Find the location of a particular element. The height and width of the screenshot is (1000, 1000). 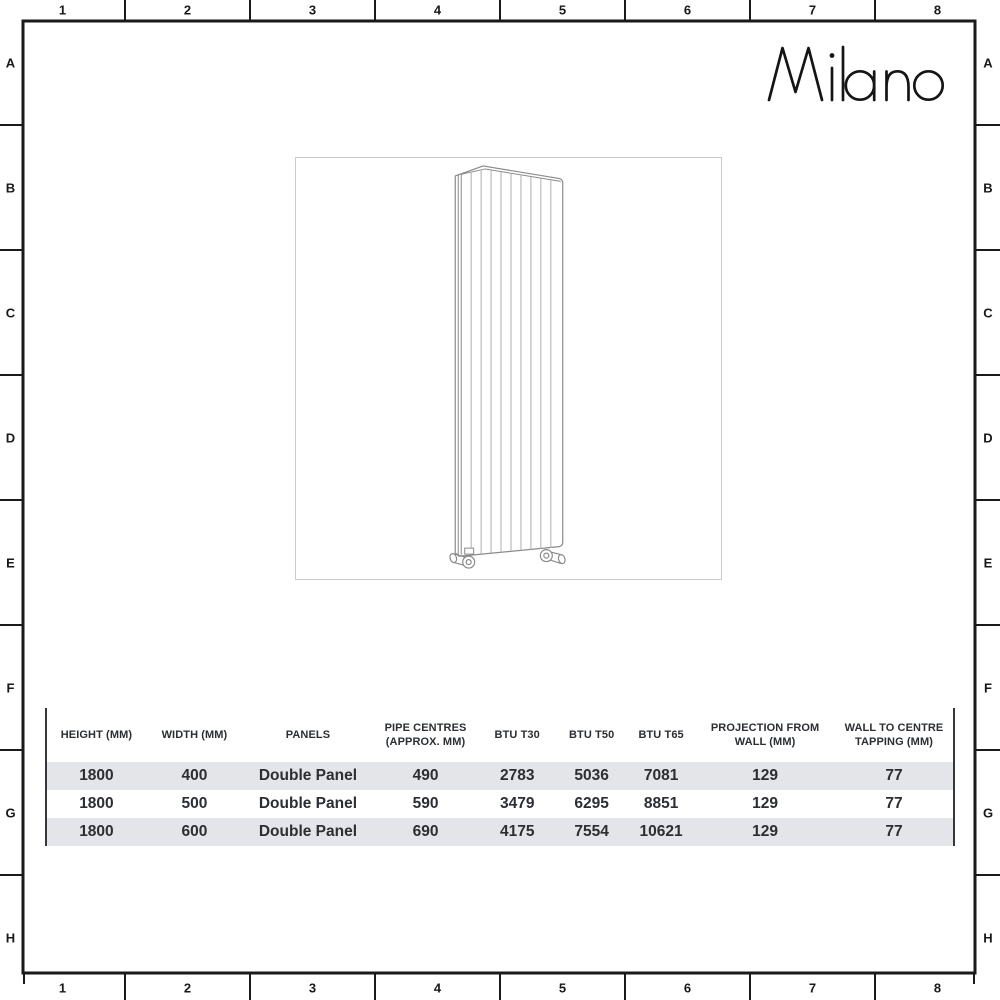

ruler-label-top-5: 5 is located at coordinates (562, 10).